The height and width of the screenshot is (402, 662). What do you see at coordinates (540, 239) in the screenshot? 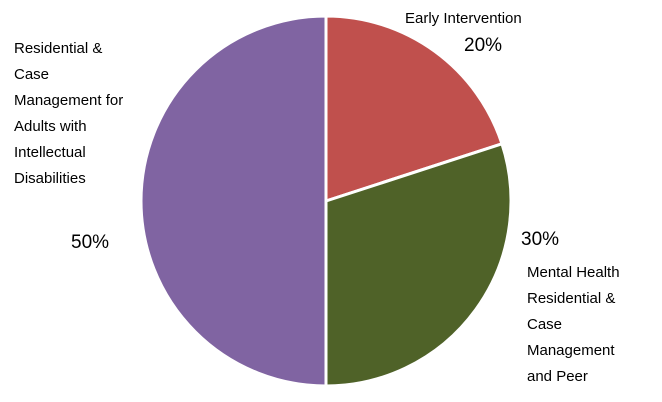
I see `slice-percent-mental-health: 30%` at bounding box center [540, 239].